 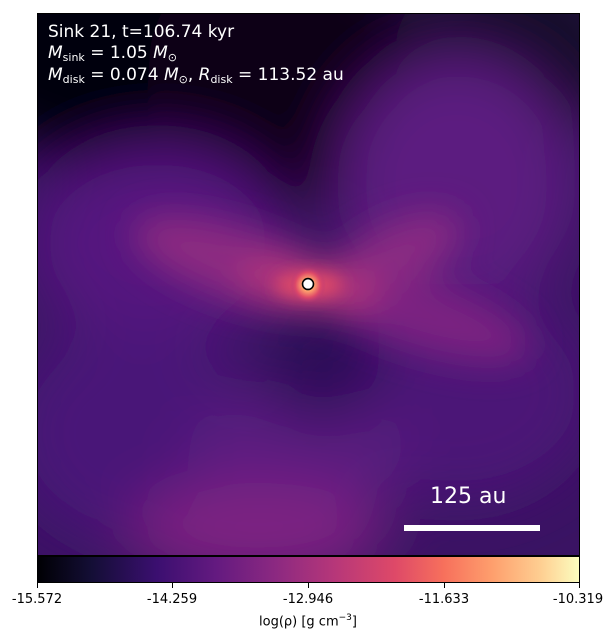 I want to click on colorbar-tick-label: -12.946, so click(x=308, y=599).